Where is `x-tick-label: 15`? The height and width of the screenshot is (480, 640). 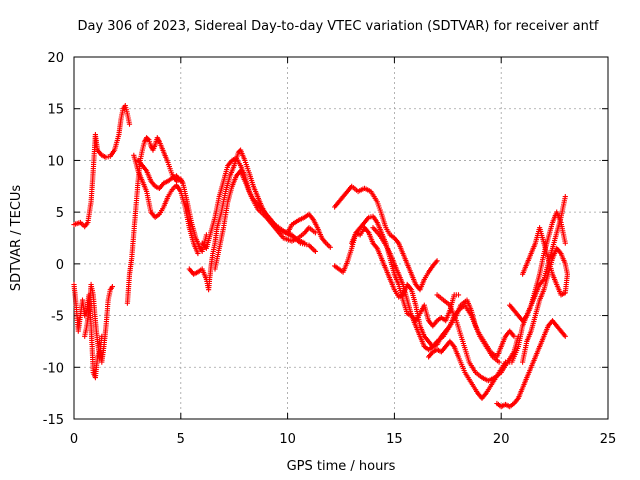 x-tick-label: 15 is located at coordinates (394, 439).